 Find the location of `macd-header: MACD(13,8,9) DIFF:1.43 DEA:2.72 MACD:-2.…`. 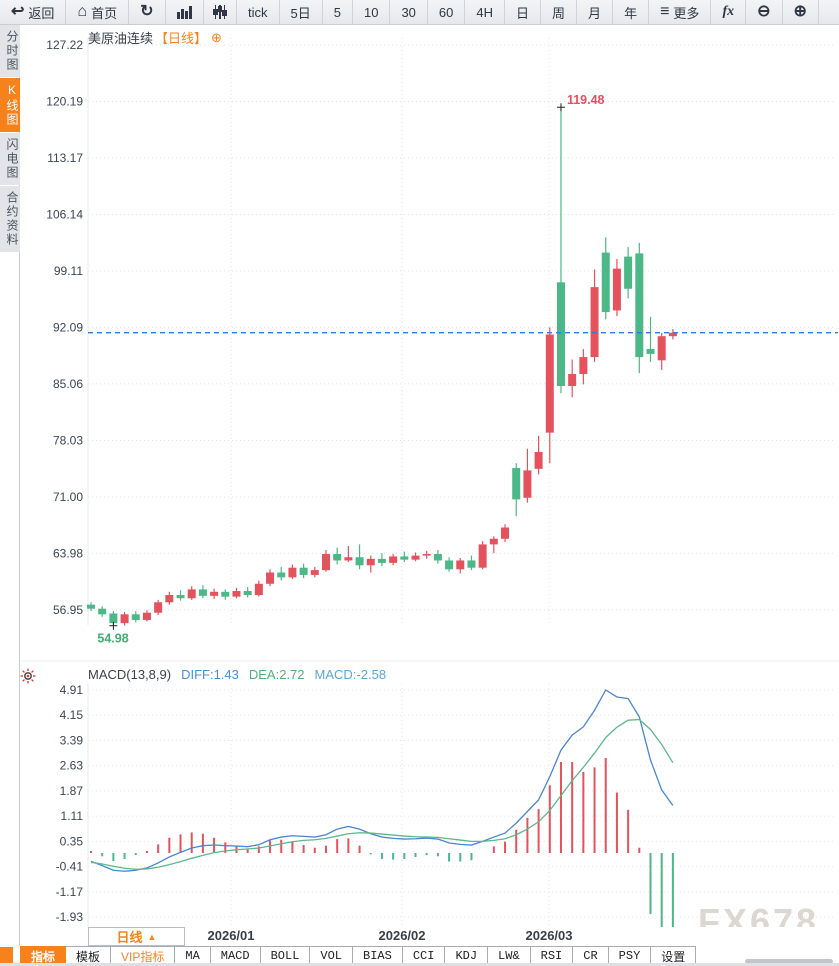

macd-header: MACD(13,8,9) DIFF:1.43 DEA:2.72 MACD:-2.… is located at coordinates (237, 674).